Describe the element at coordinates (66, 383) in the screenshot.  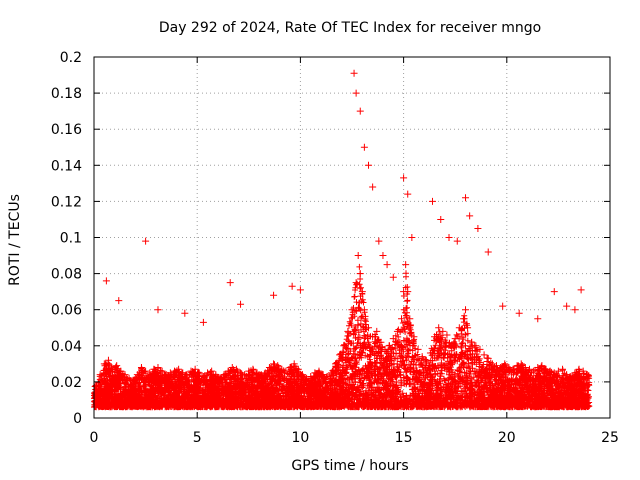
I see `y-tick-label: 0.02` at that location.